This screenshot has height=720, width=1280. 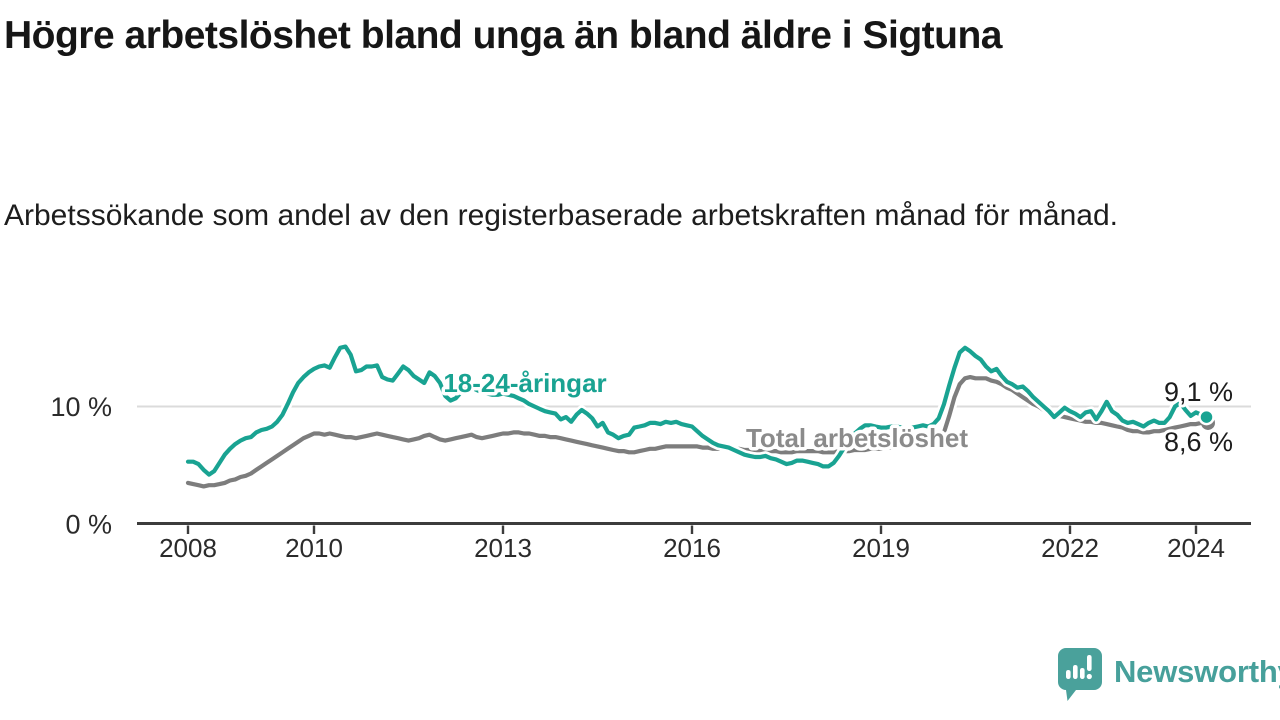 I want to click on x-axis-label: 2010, so click(x=314, y=548).